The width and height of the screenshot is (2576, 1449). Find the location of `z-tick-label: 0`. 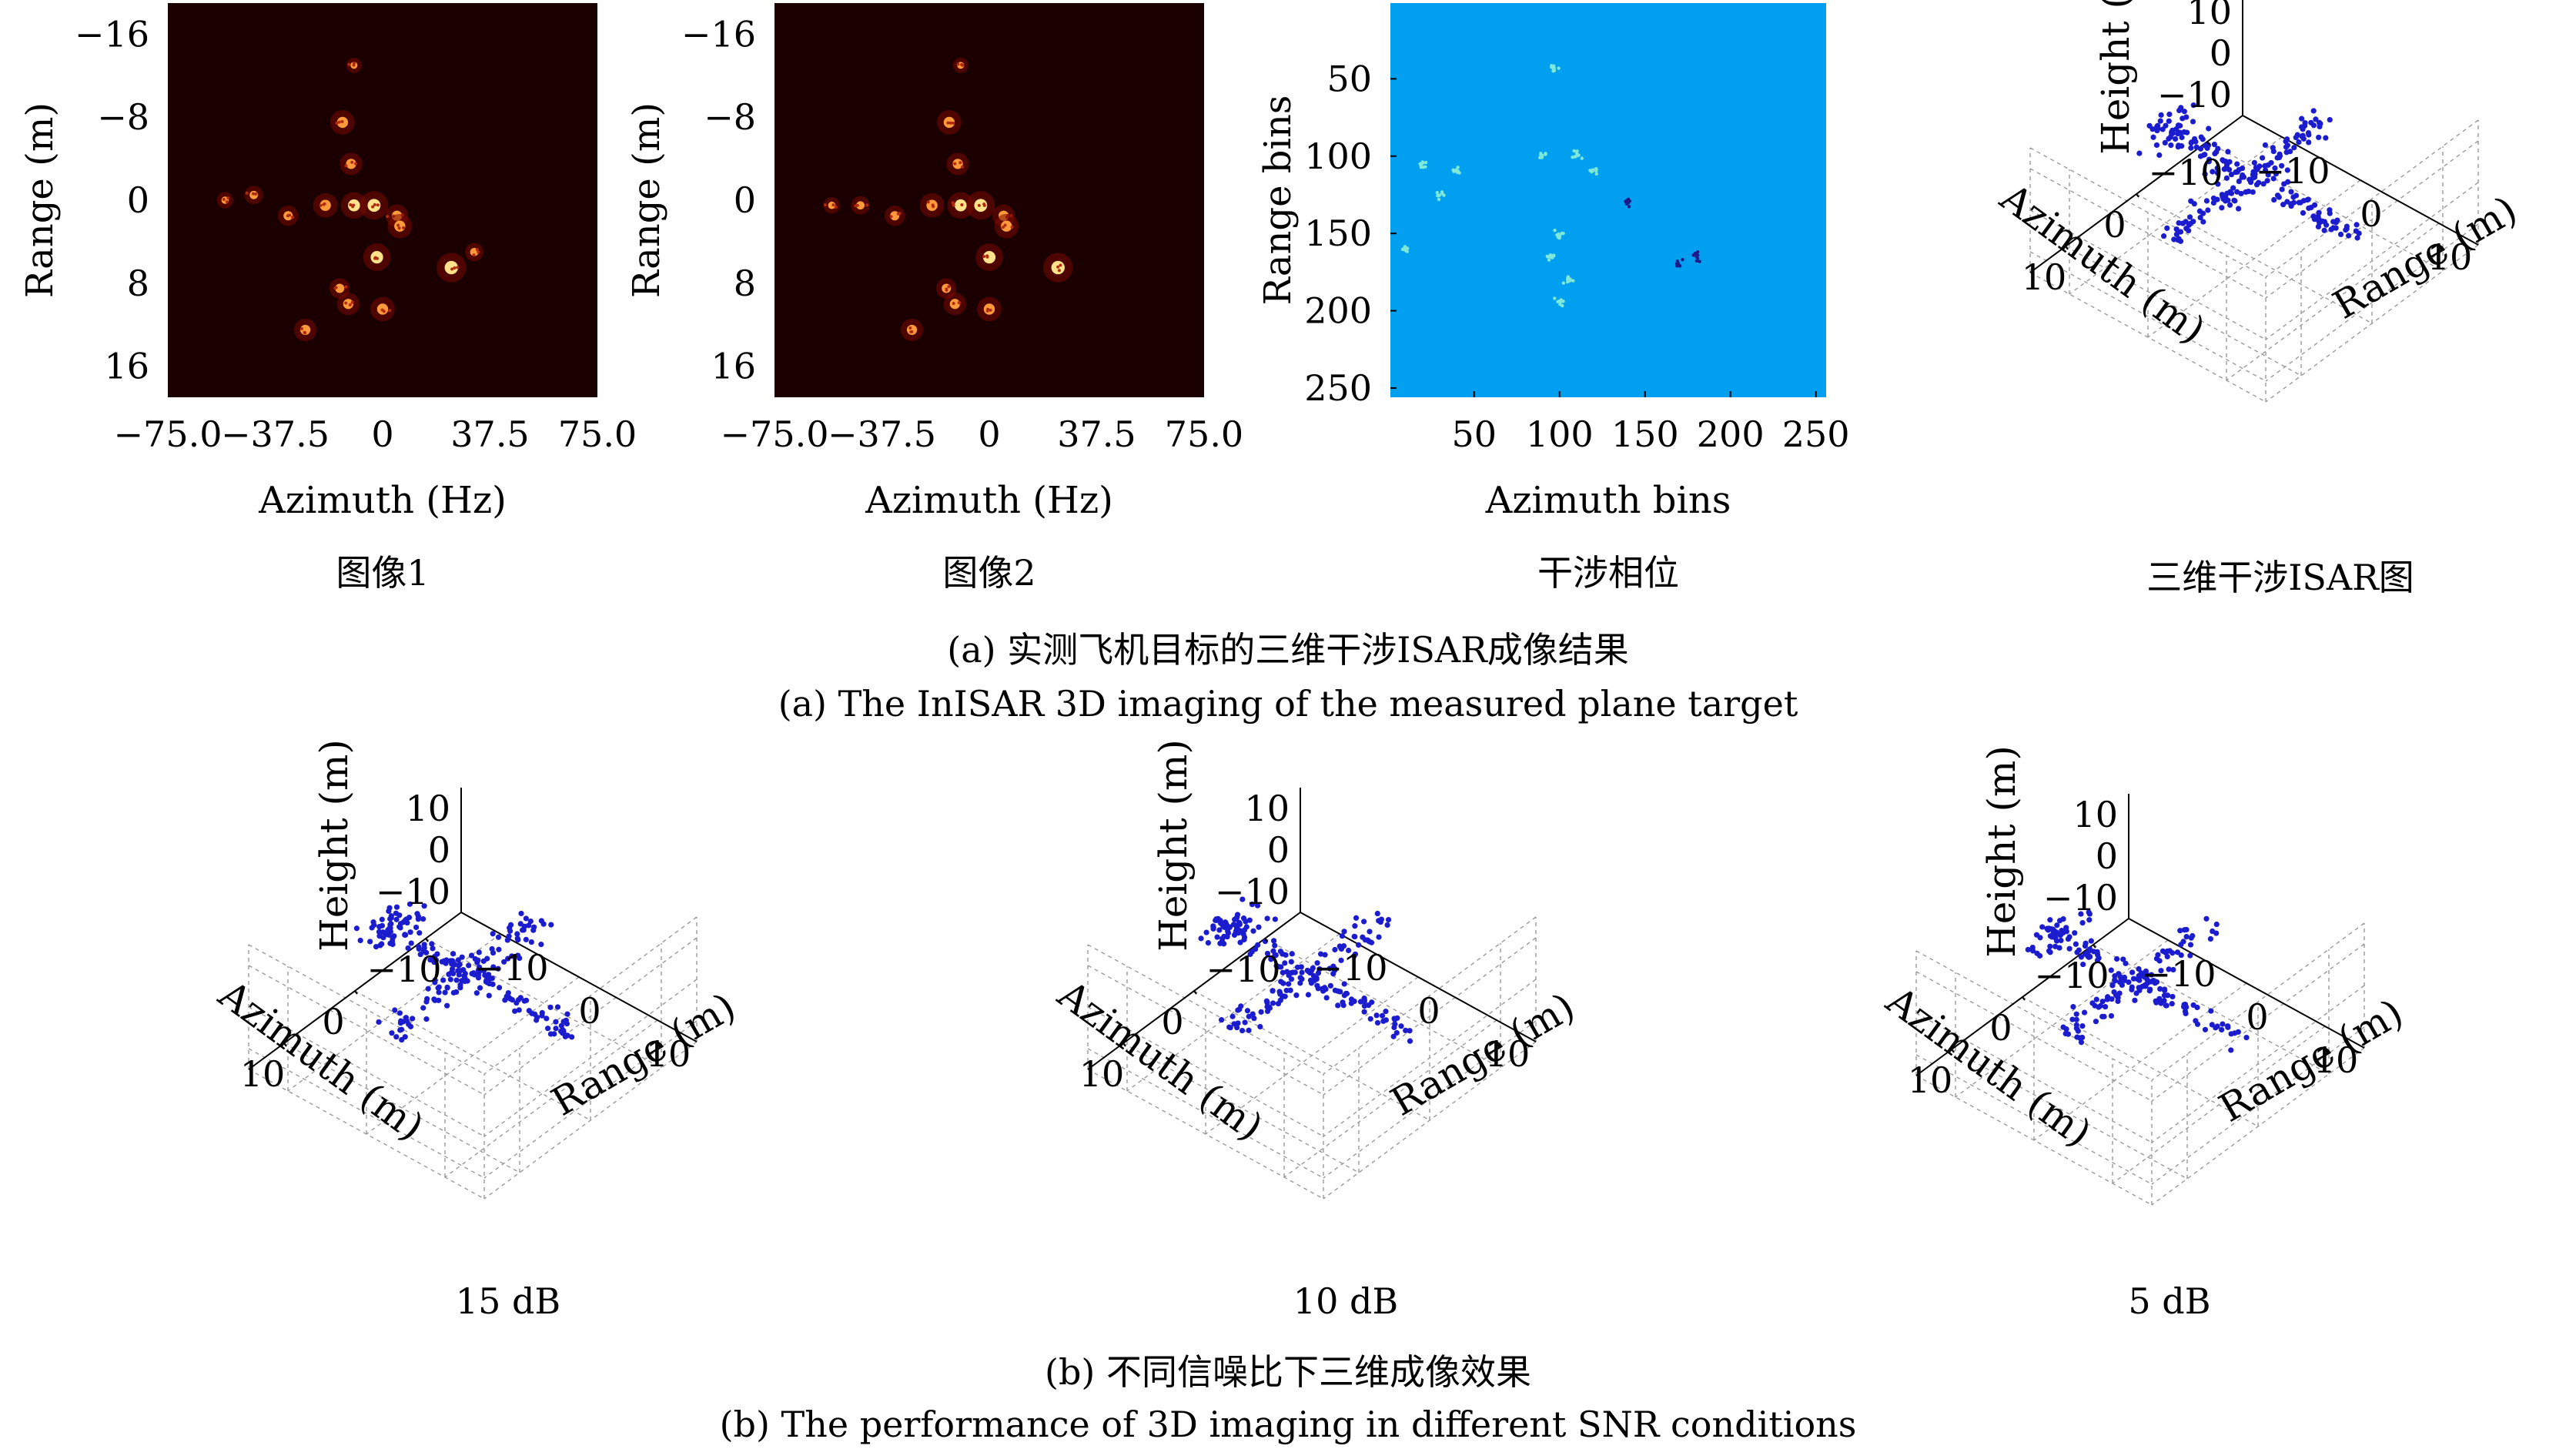

z-tick-label: 0 is located at coordinates (439, 850).